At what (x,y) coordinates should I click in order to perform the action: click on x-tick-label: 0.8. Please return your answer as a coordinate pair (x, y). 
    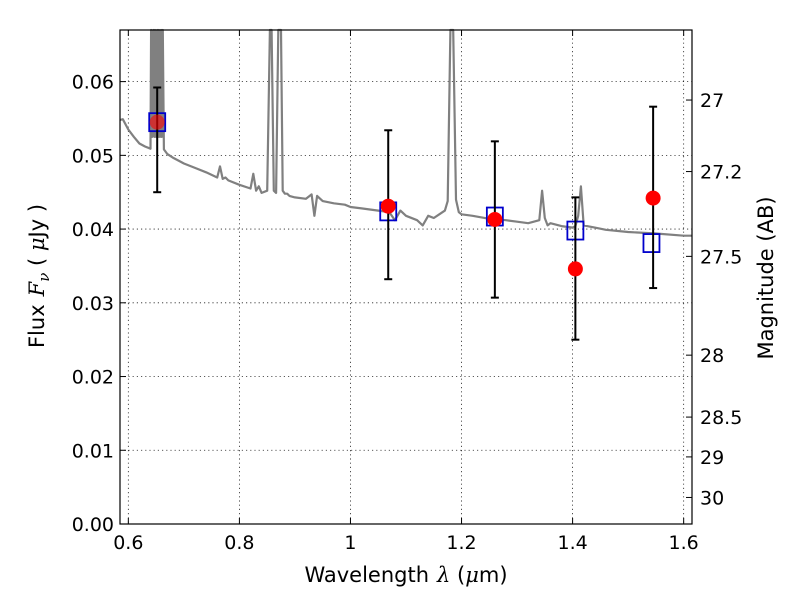
    Looking at the image, I should click on (239, 543).